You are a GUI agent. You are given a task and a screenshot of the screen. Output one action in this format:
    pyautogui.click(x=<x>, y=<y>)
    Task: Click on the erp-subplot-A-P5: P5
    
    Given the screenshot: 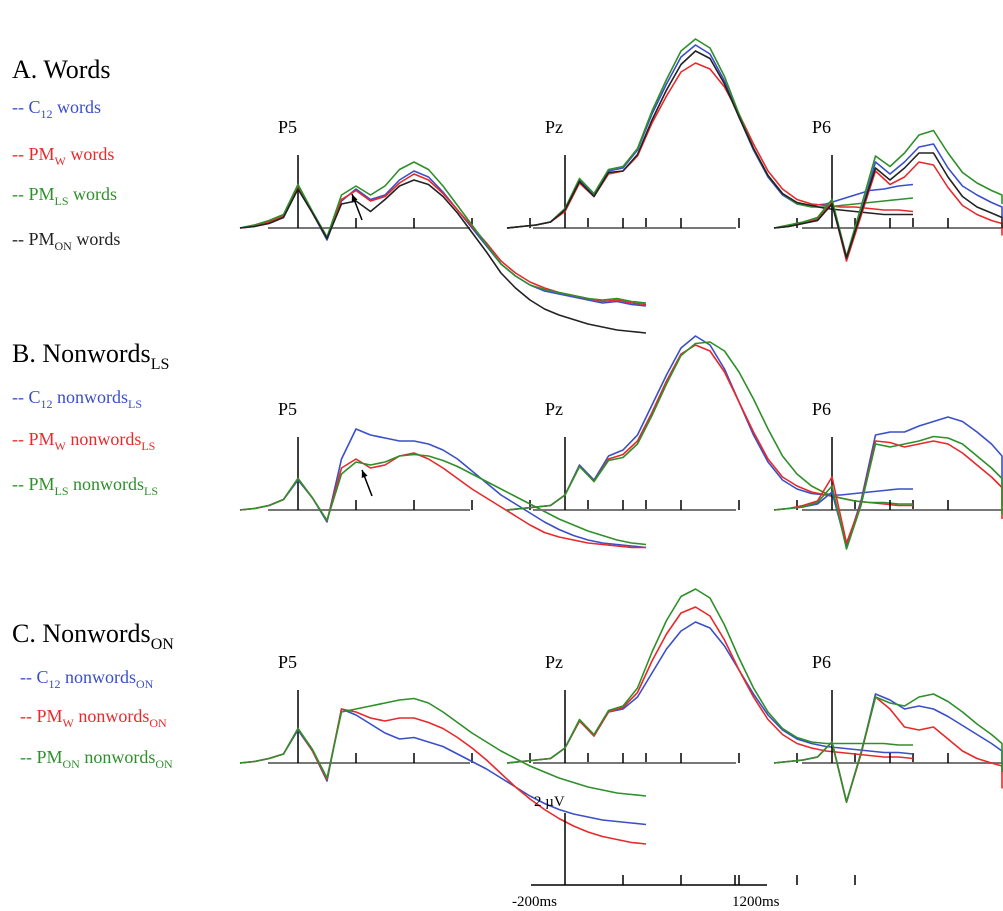 What is the action you would take?
    pyautogui.click(x=443, y=225)
    